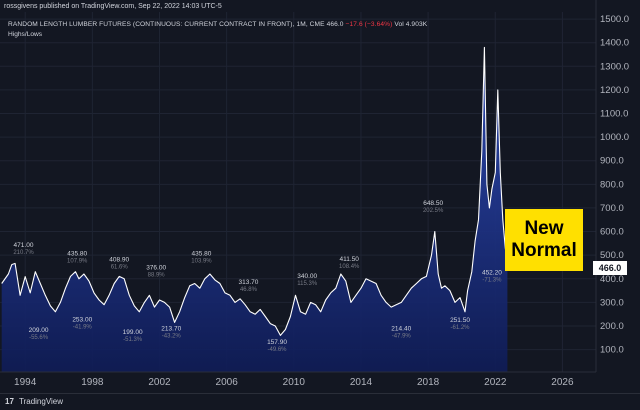  I want to click on extreme-pct-label: -47.9%, so click(402, 337).